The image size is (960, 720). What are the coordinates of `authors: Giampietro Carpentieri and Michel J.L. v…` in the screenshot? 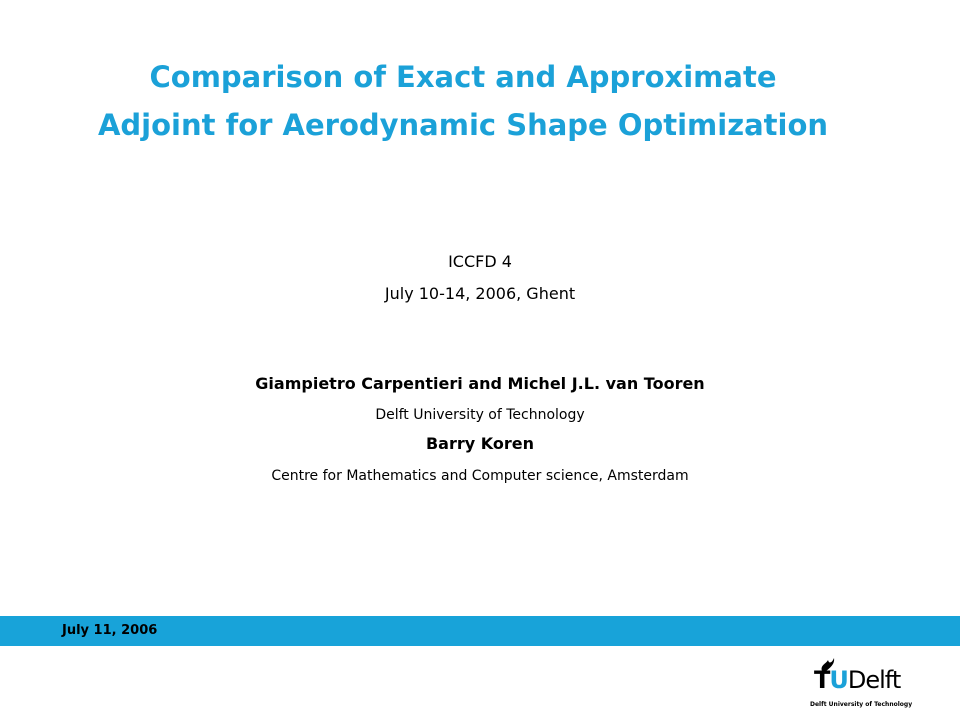 It's located at (480, 383).